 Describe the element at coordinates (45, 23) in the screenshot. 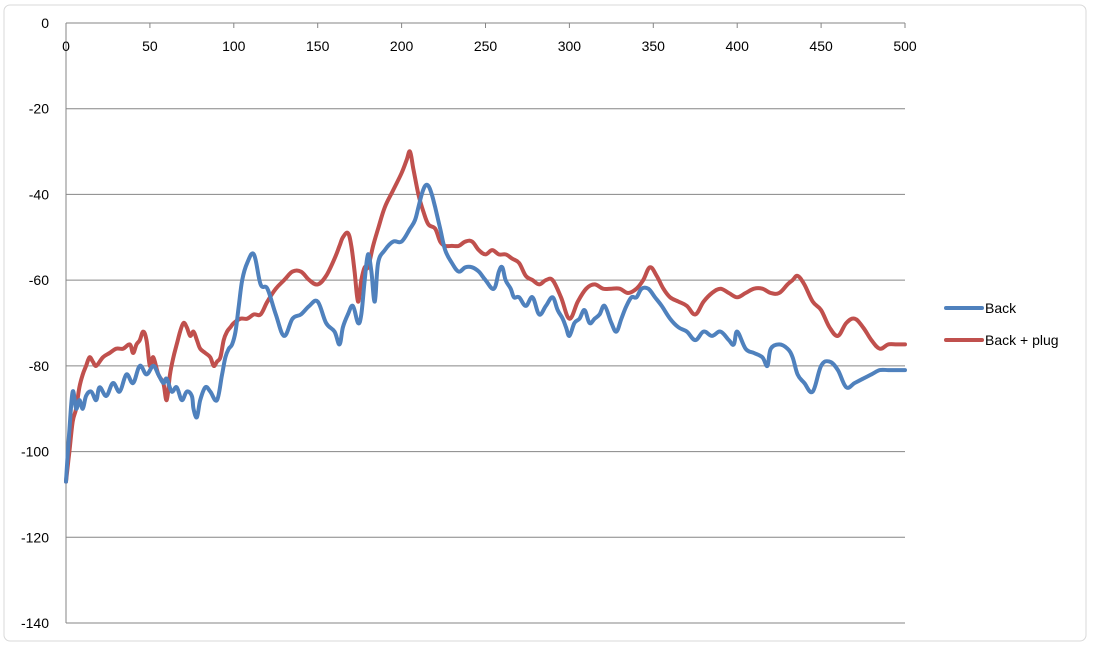

I see `y-tick-label: 0` at that location.